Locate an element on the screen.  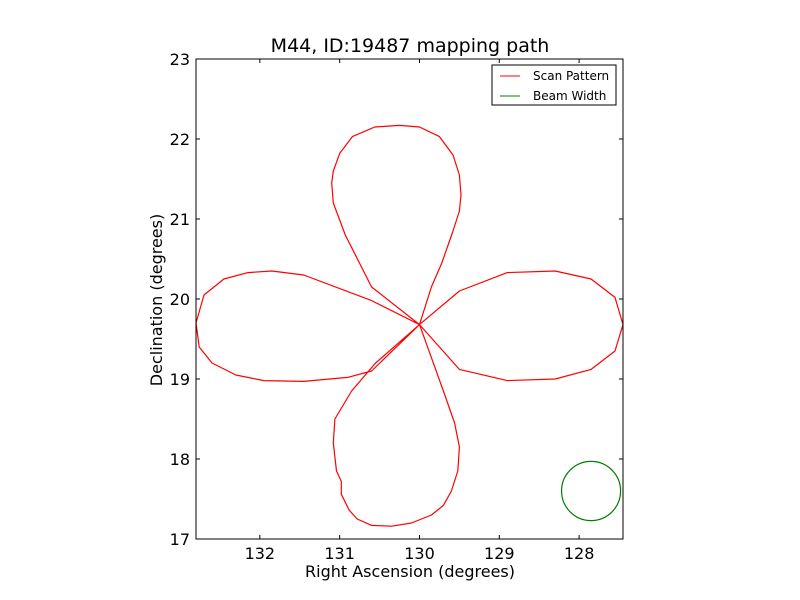
x-tick-label: 131 is located at coordinates (339, 553).